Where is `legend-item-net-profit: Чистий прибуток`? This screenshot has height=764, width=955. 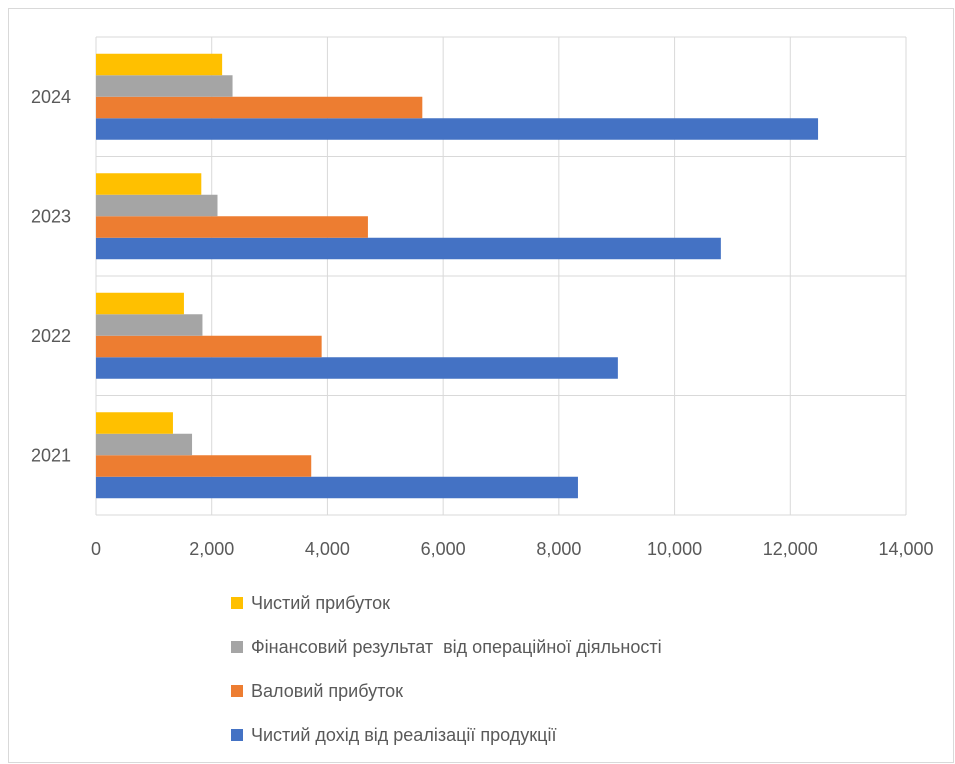 legend-item-net-profit: Чистий прибуток is located at coordinates (446, 603).